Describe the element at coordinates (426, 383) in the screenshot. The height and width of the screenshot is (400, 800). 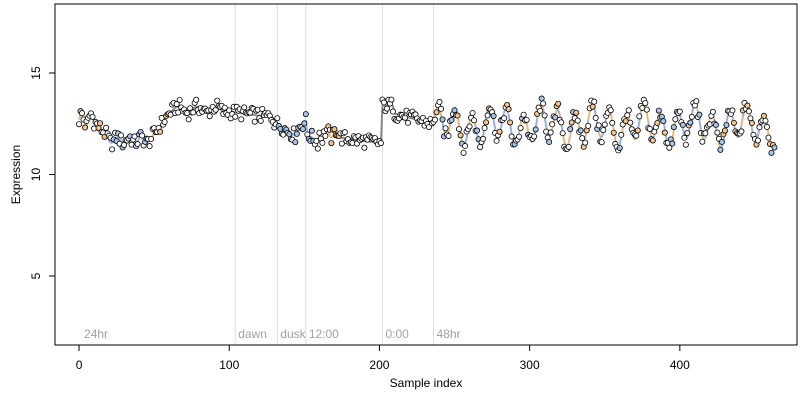
I see `x-axis-title: Sample index` at that location.